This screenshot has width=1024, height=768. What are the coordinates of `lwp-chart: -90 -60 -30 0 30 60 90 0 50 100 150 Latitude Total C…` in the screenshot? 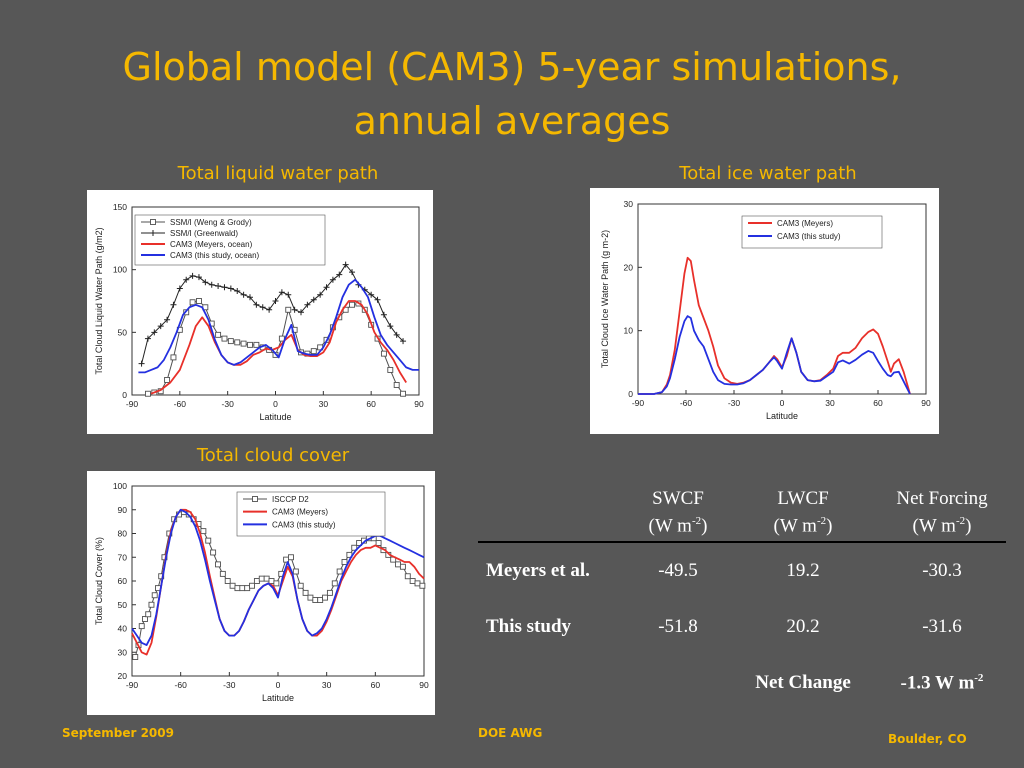 It's located at (259, 312).